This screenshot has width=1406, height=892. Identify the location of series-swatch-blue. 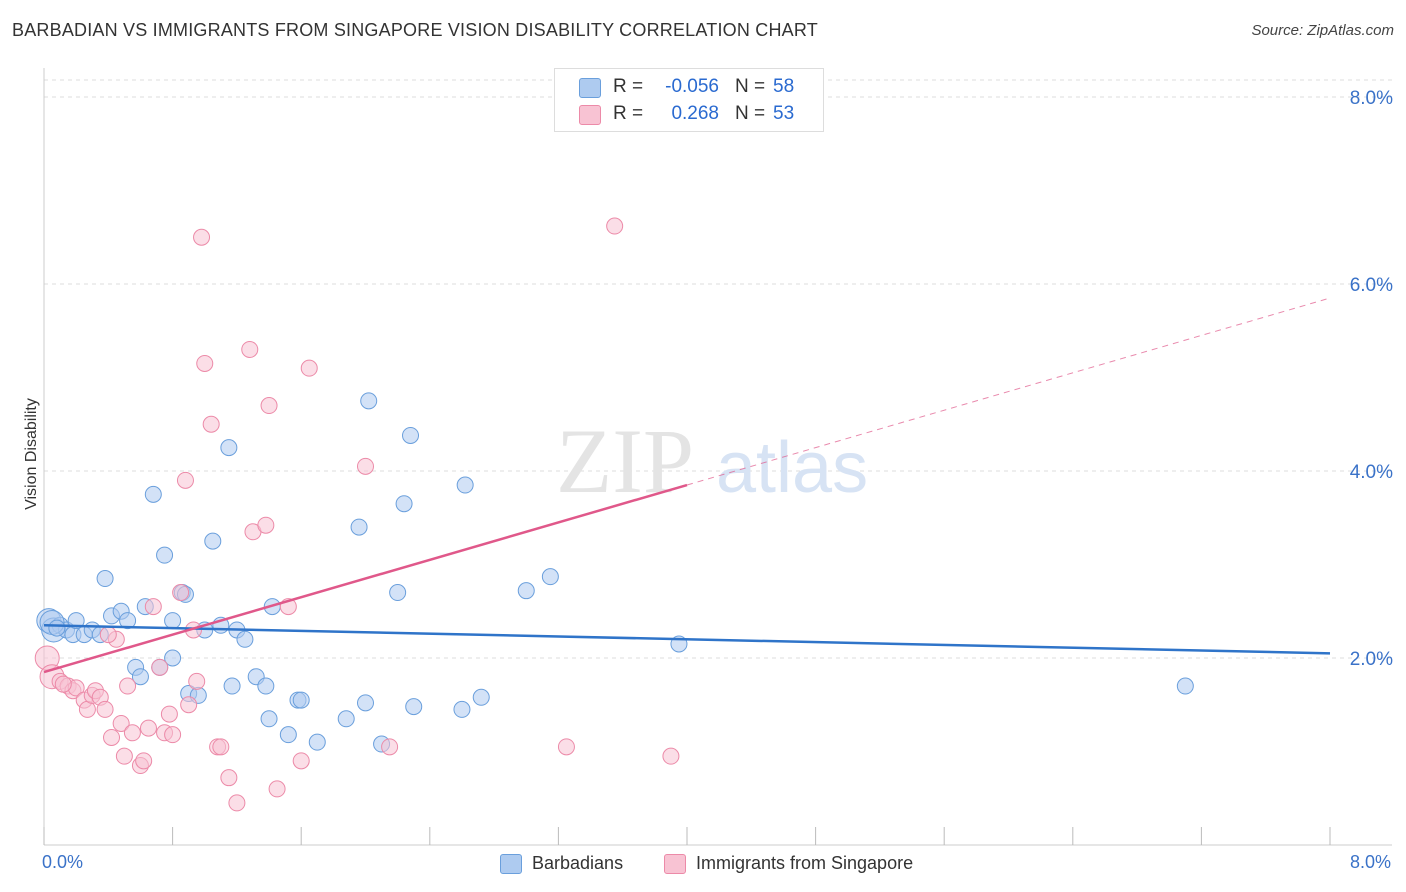
(511, 864).